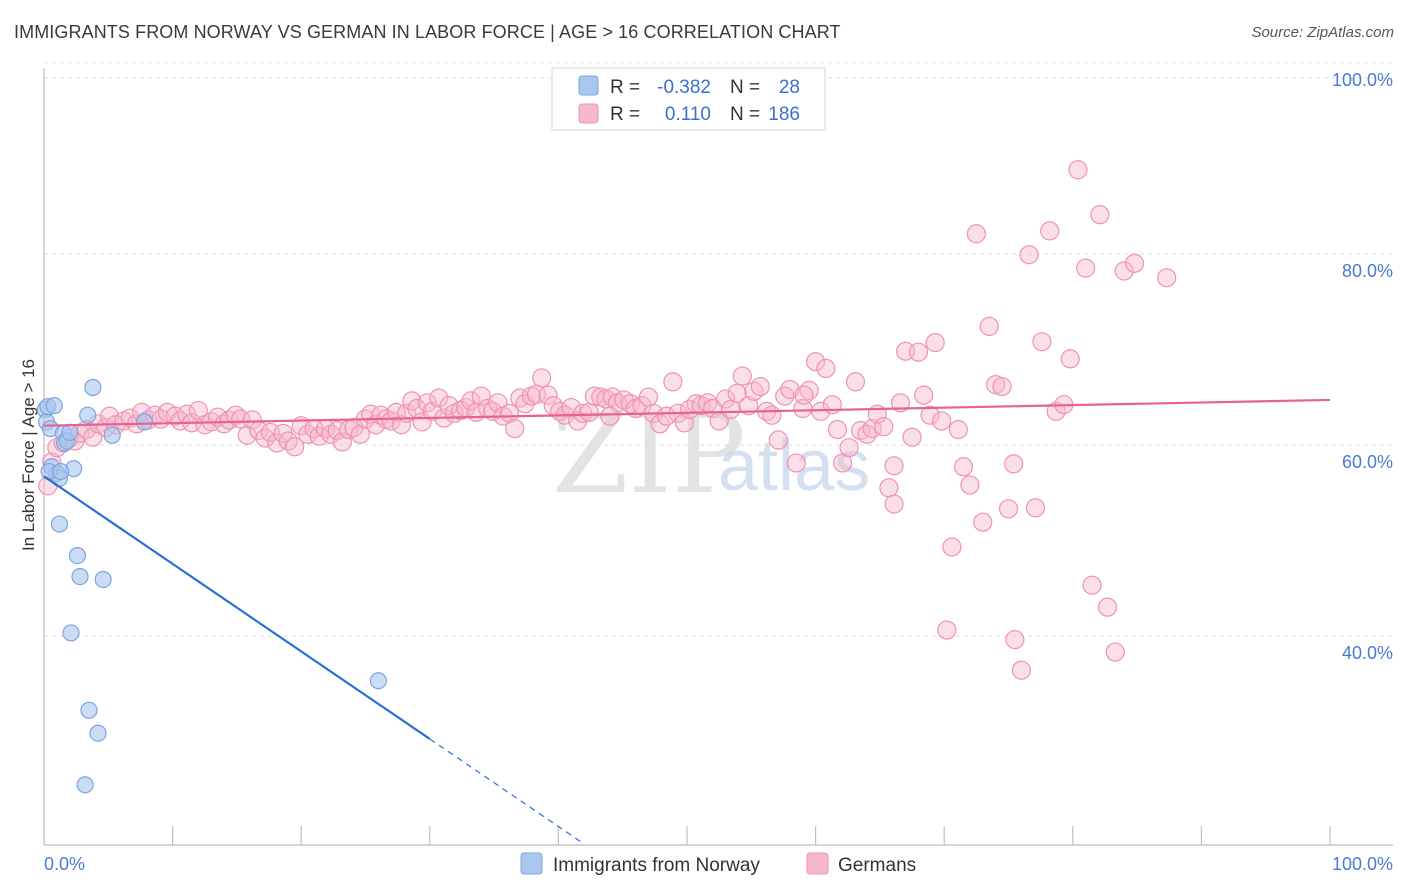 The image size is (1406, 892). Describe the element at coordinates (745, 87) in the screenshot. I see `legend-n-label-norway: N =` at that location.